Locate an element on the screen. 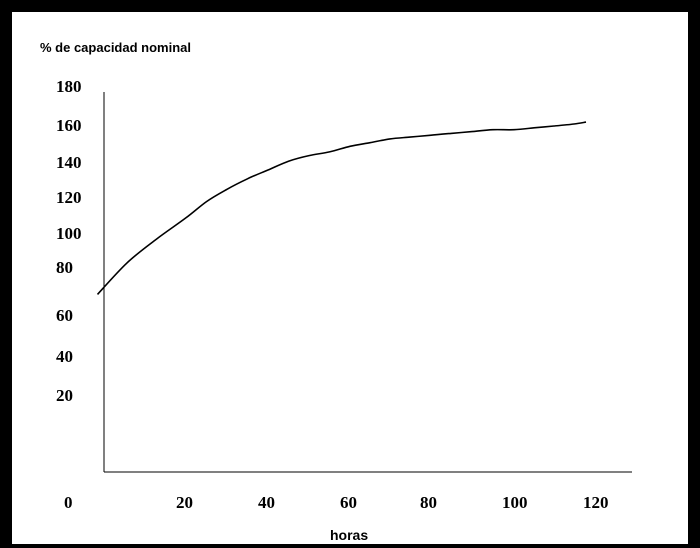 The image size is (700, 548). x-tick-label: 40 is located at coordinates (266, 502).